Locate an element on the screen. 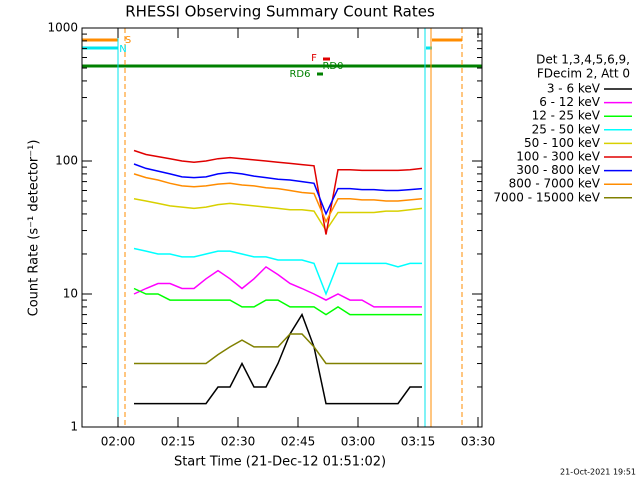  x-axis-label: Start Time (21-Dec-12 01:51:02) is located at coordinates (280, 462).